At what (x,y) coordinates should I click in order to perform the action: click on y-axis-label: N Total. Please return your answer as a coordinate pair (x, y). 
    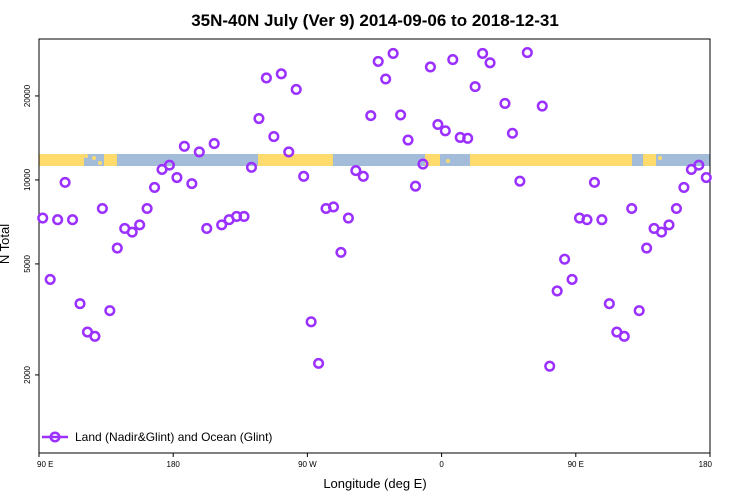
    Looking at the image, I should click on (6, 244).